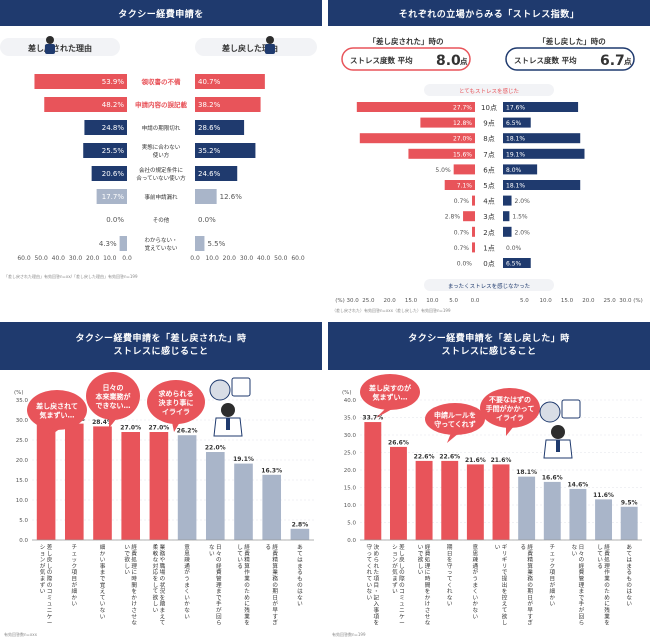 The height and width of the screenshot is (640, 650). I want to click on category-char-0: い, so click(370, 585).